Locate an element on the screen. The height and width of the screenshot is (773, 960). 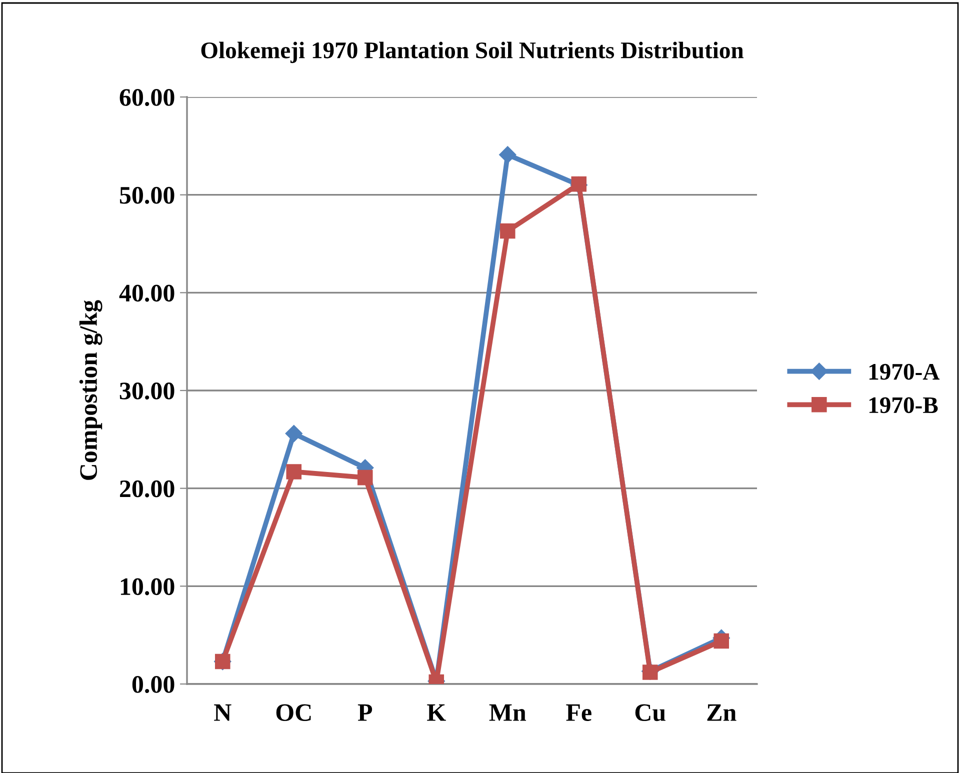
y-tick-label: 40.00 is located at coordinates (146, 293).